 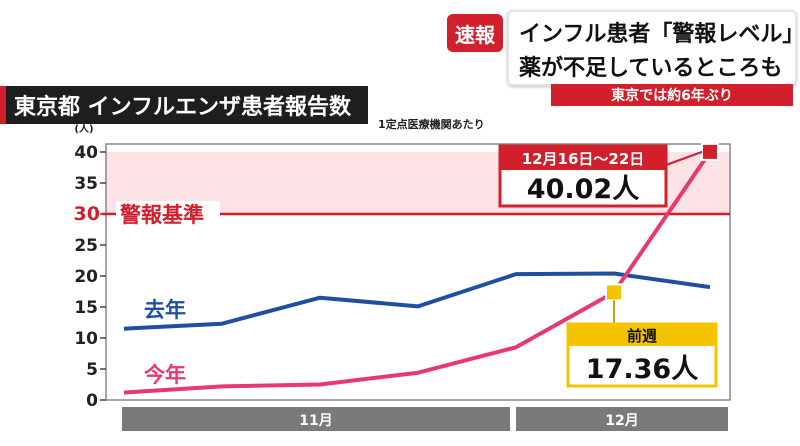 What do you see at coordinates (475, 33) in the screenshot?
I see `breaking-news-badge: 速報` at bounding box center [475, 33].